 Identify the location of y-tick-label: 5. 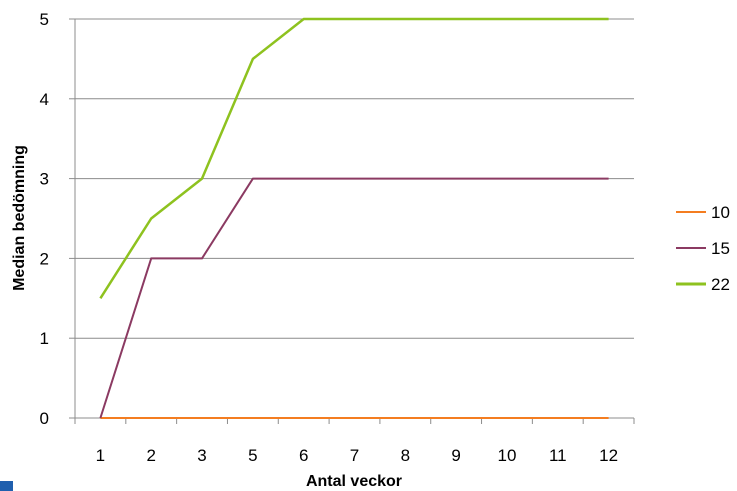
(44, 19).